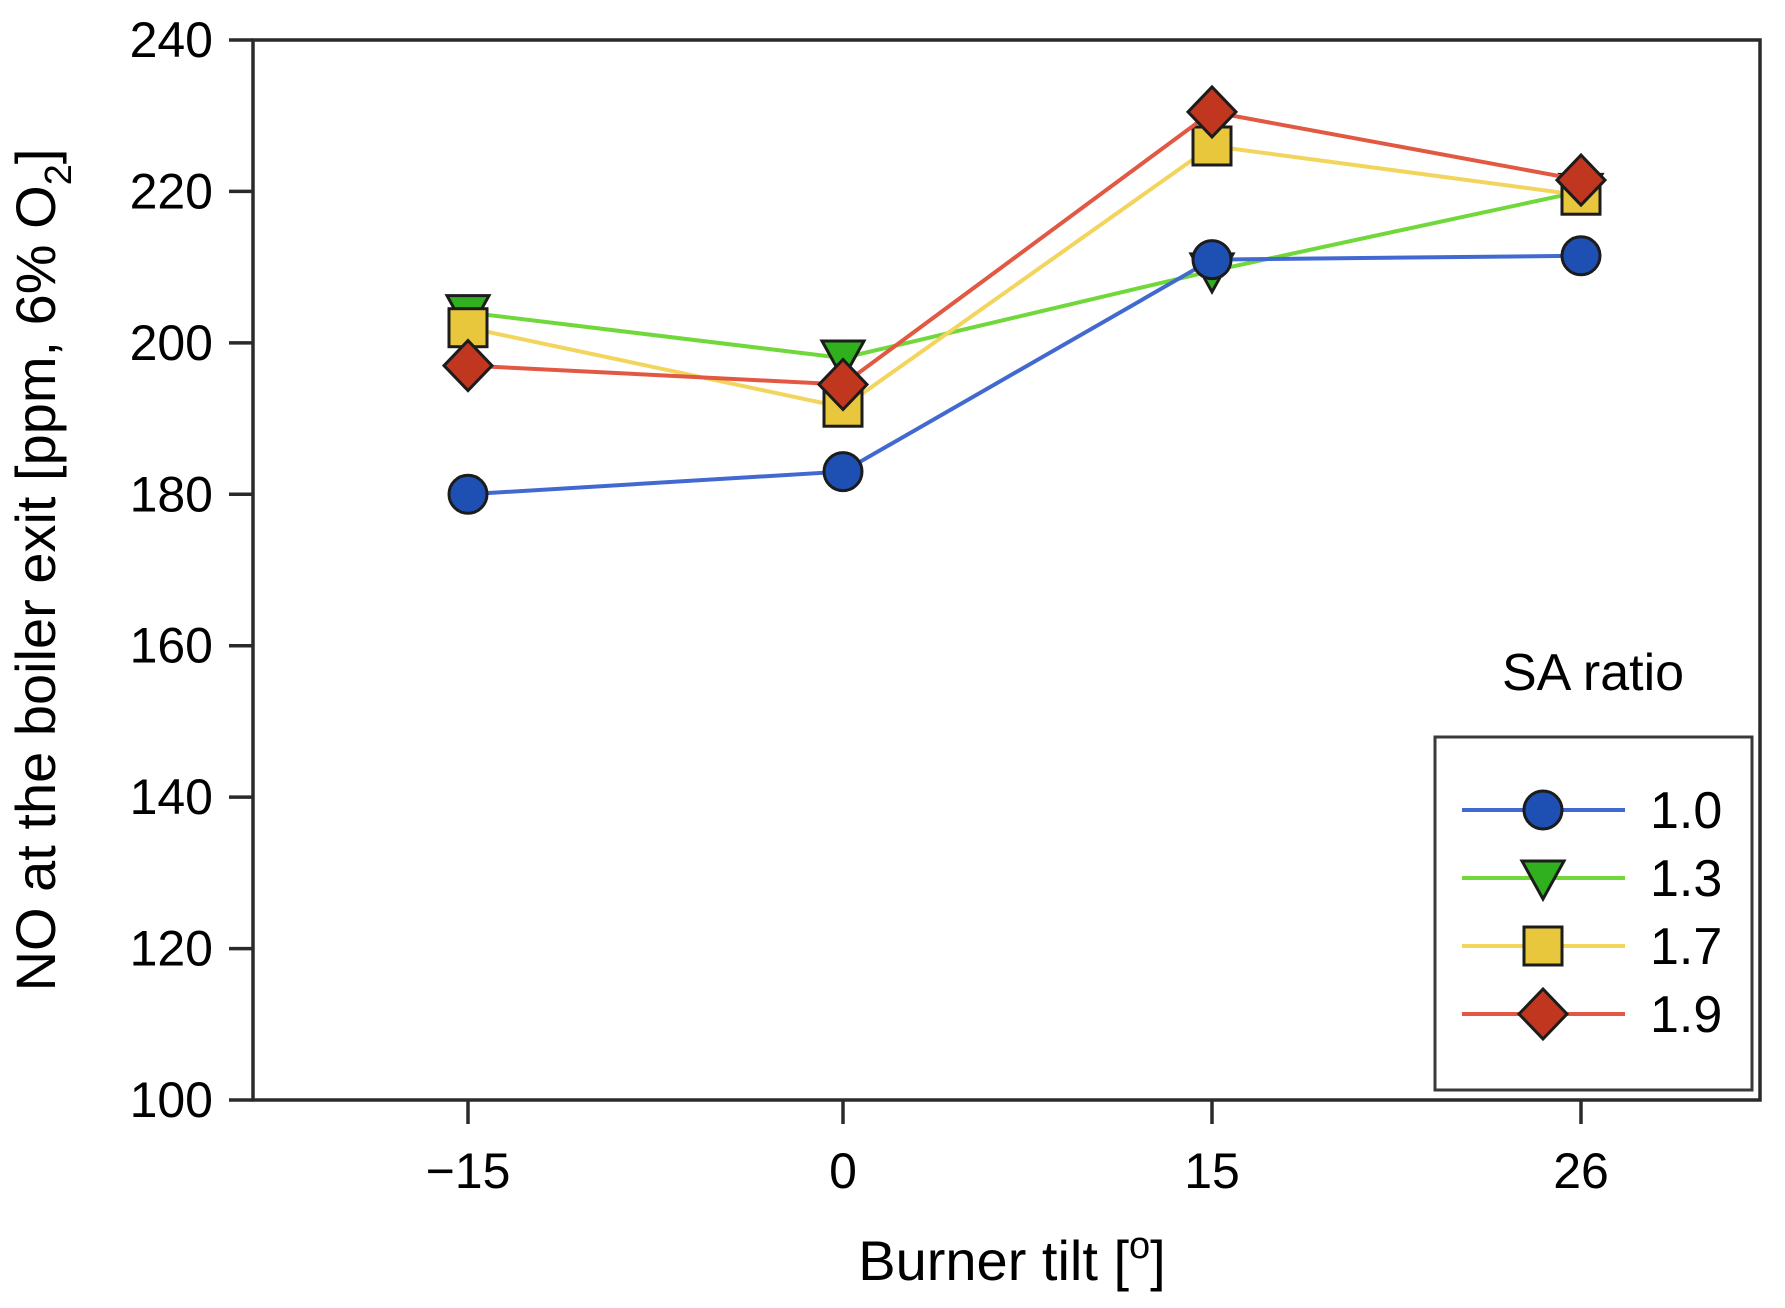 This screenshot has width=1785, height=1308. What do you see at coordinates (1592, 1015) in the screenshot?
I see `legend-item: 1.9` at bounding box center [1592, 1015].